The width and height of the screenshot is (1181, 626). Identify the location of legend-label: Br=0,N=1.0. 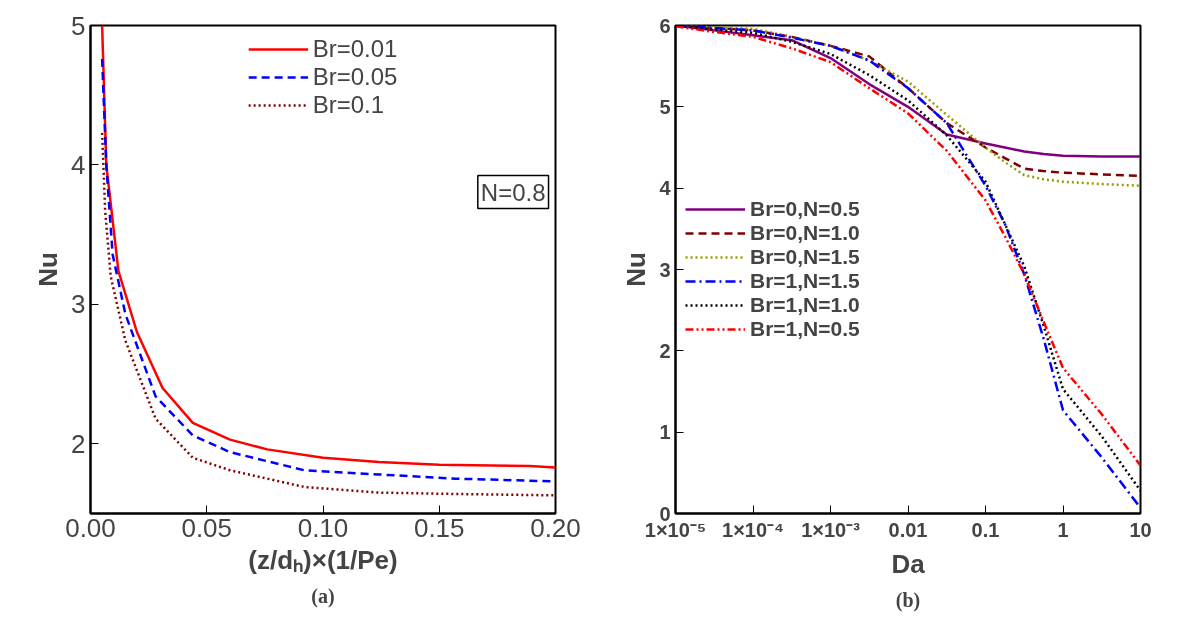
(805, 233).